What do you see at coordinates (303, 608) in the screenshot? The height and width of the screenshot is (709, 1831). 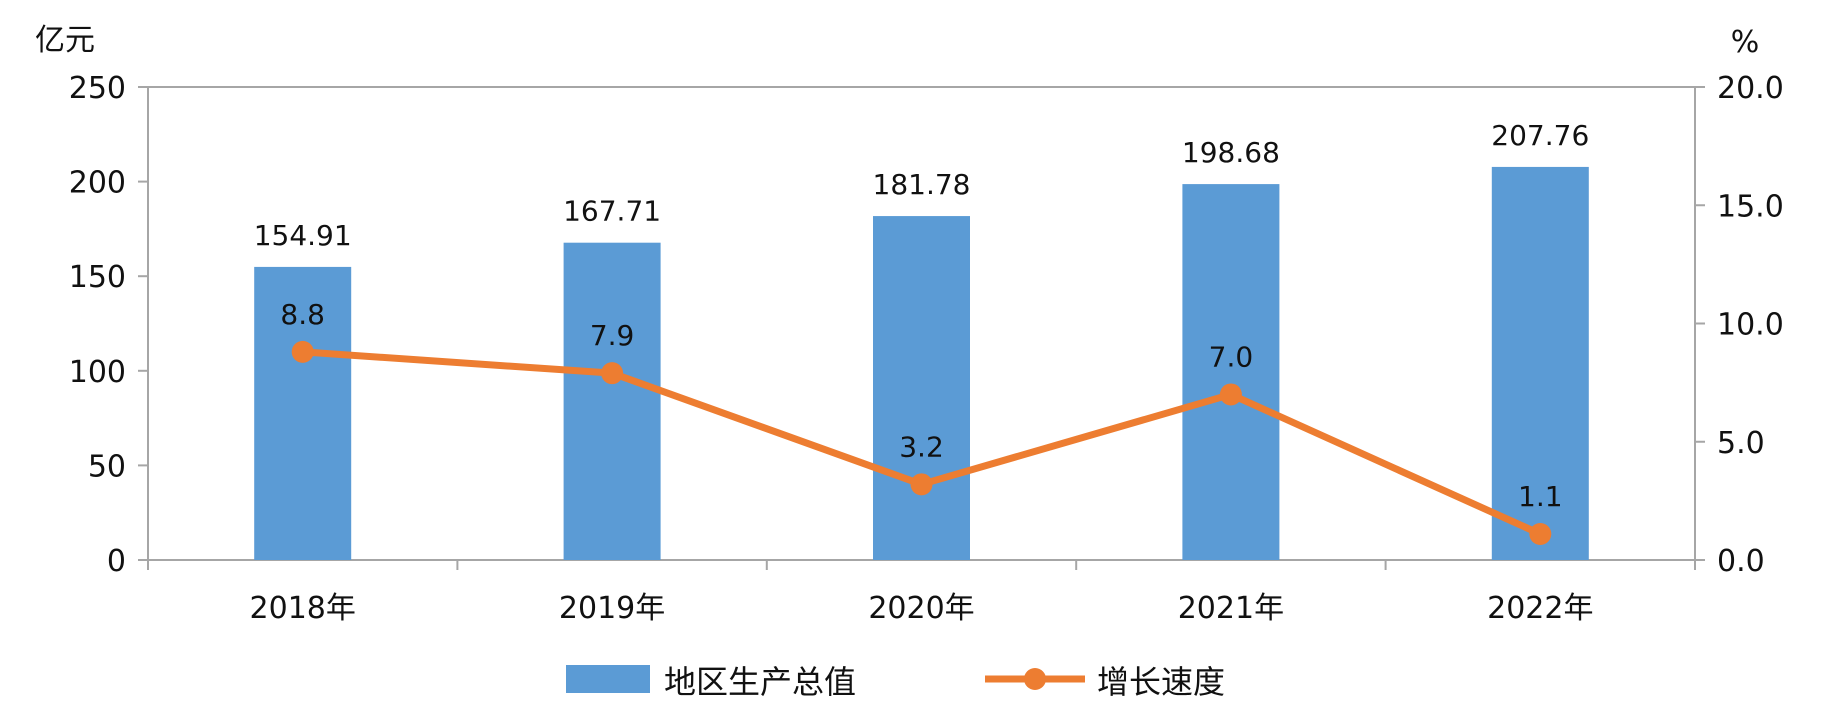 I see `x-tick-label: 2018年` at bounding box center [303, 608].